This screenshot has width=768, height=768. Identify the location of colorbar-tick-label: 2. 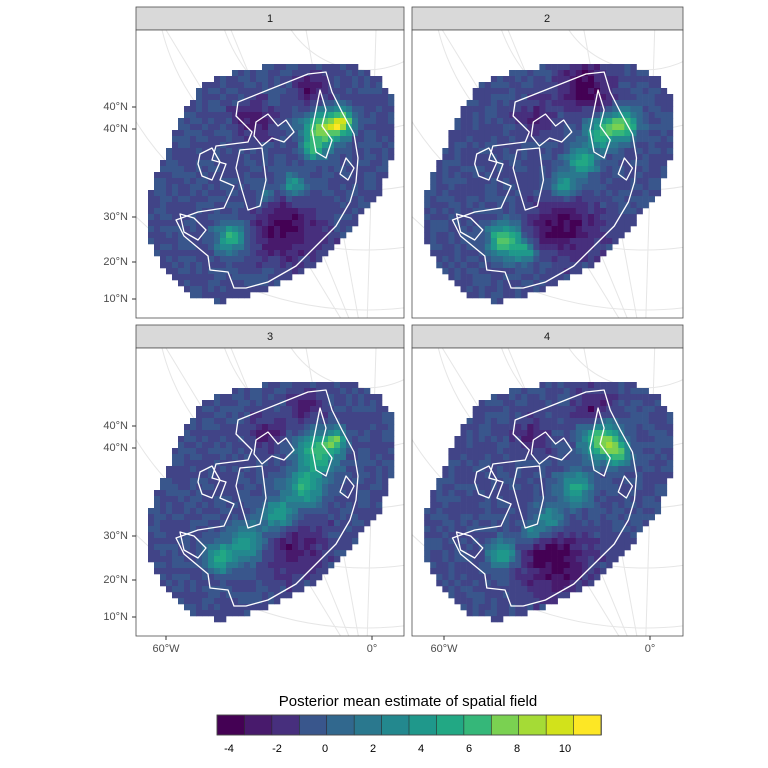
(373, 749).